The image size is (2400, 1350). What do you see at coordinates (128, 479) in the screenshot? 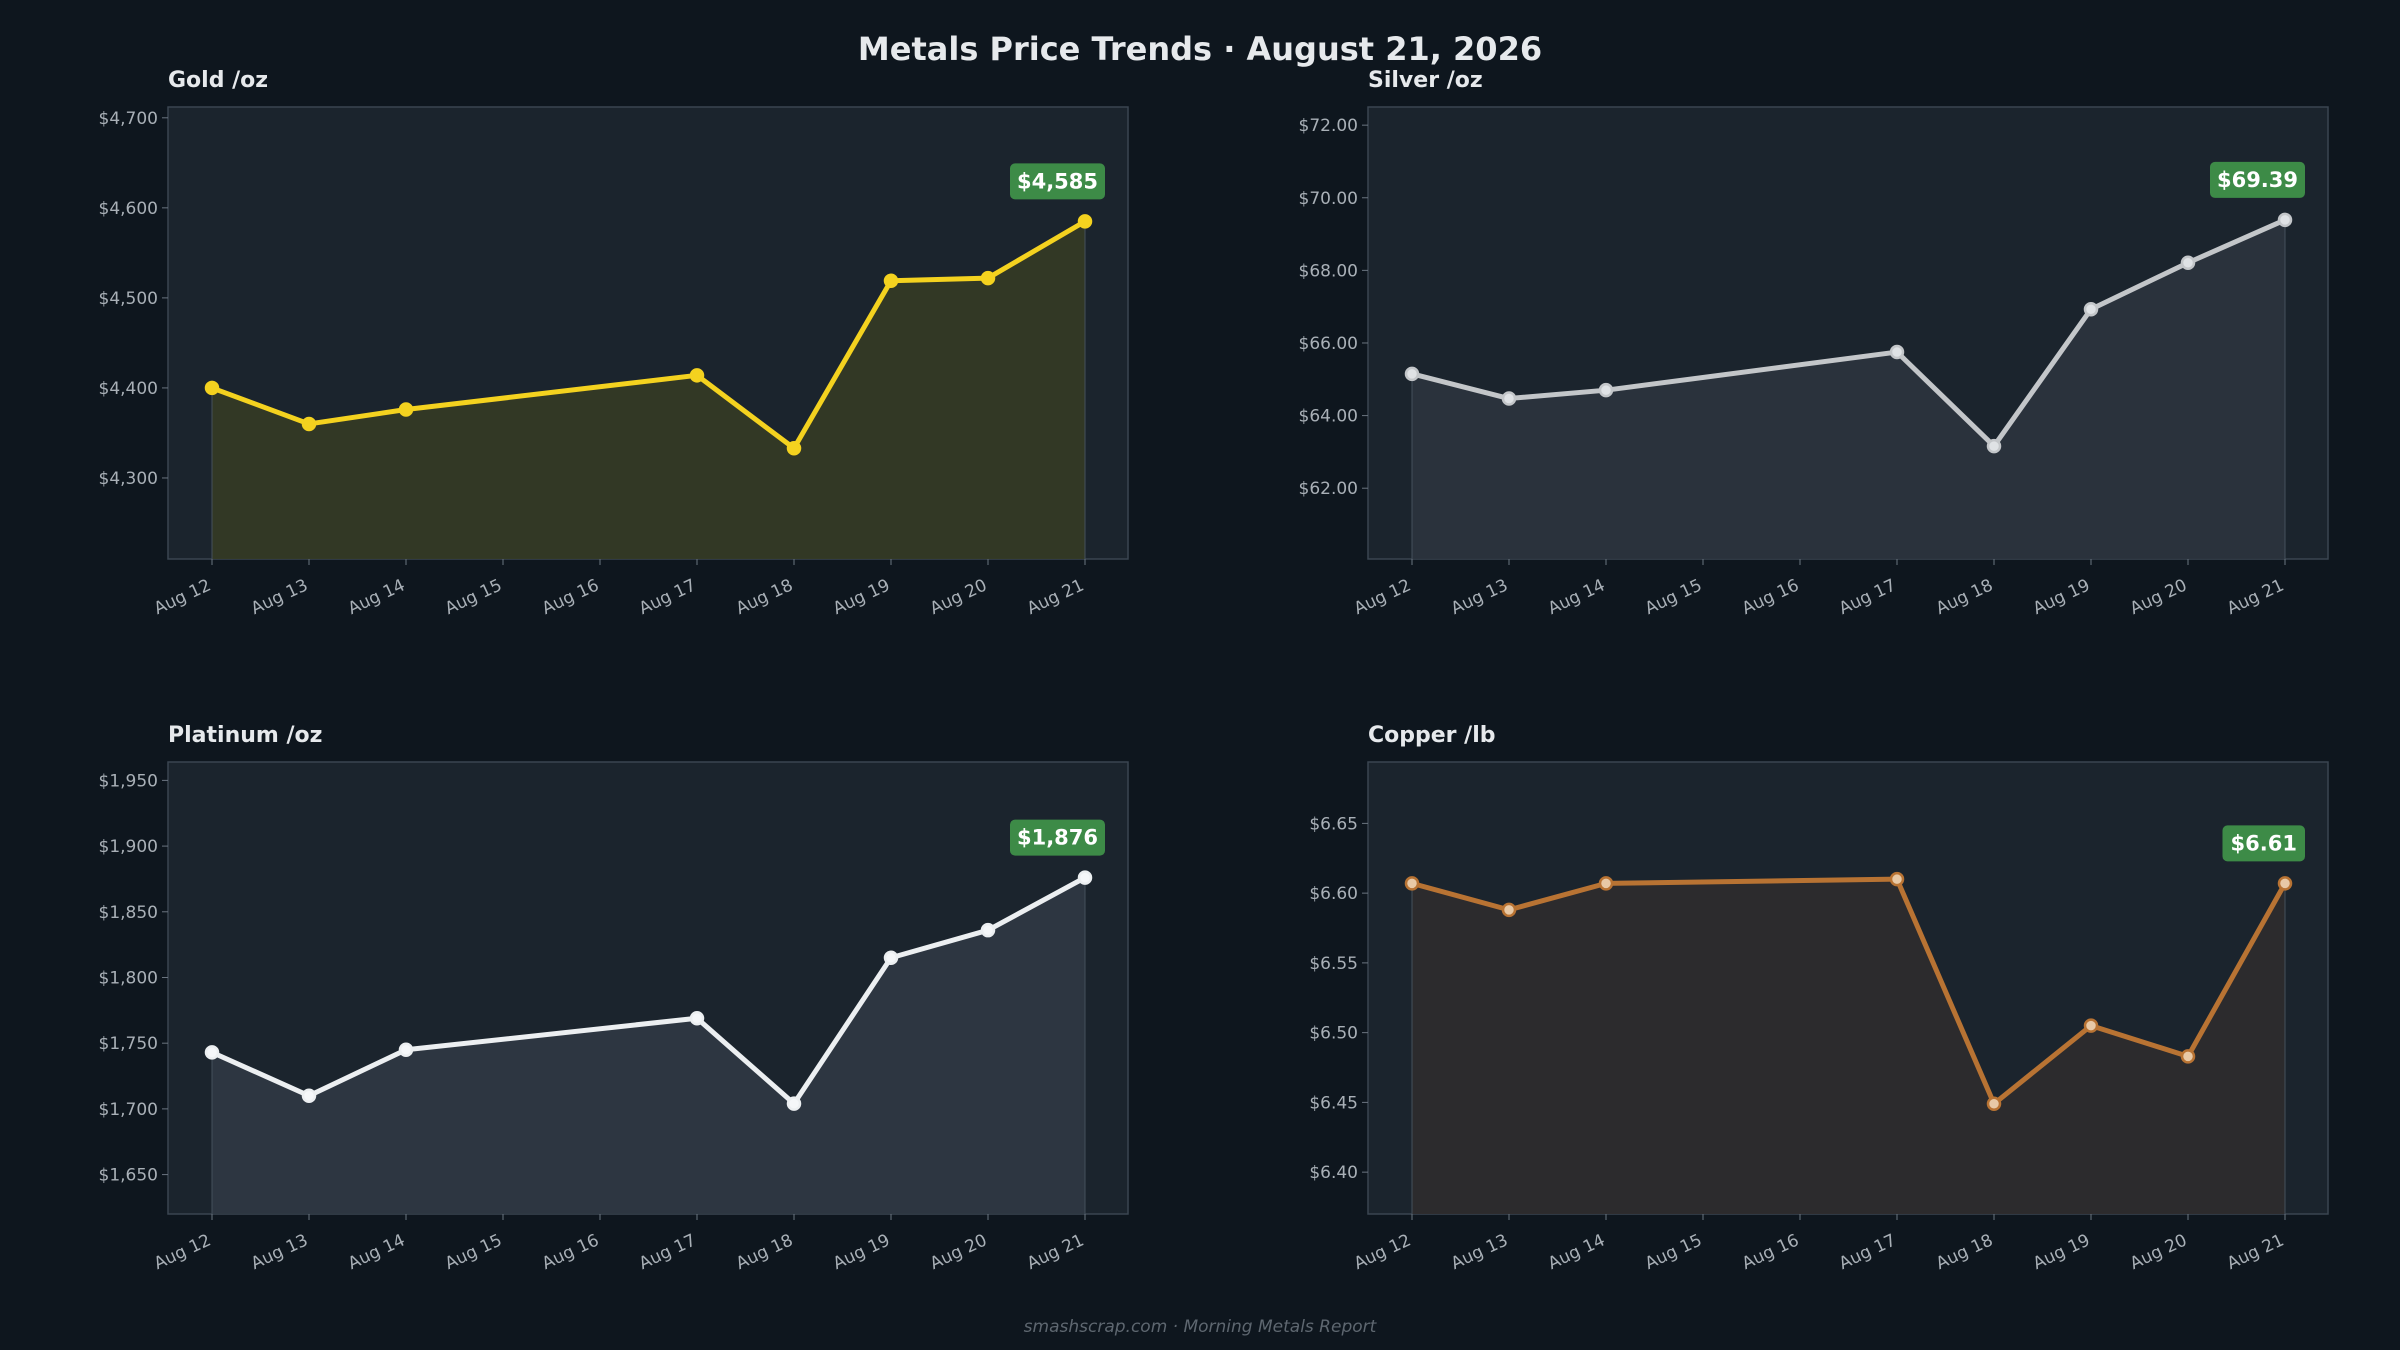
I see `gold-y-tick-label: $4,300` at bounding box center [128, 479].